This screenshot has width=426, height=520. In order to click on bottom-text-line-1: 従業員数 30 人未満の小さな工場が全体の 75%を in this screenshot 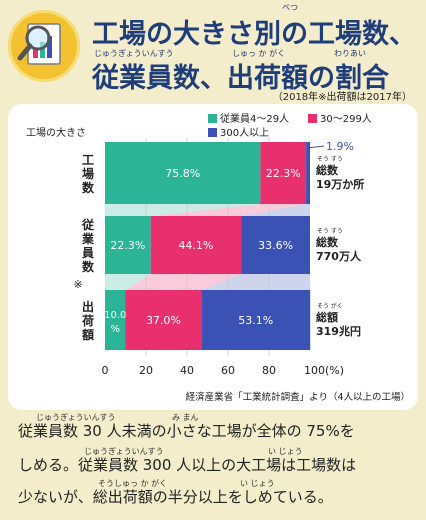, I will do `click(186, 431)`.